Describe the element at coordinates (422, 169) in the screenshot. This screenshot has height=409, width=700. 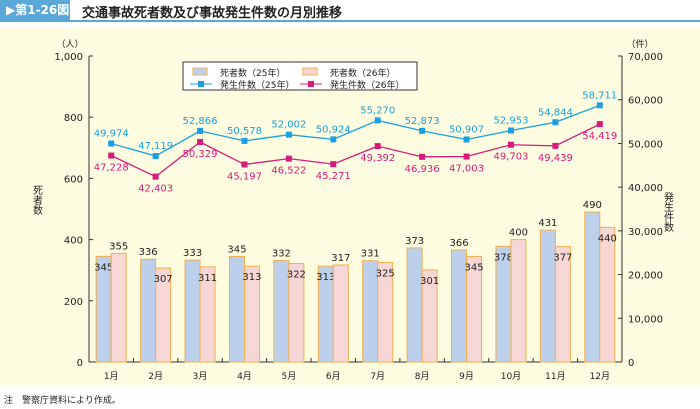
I see `line-data-label: 46,936` at that location.